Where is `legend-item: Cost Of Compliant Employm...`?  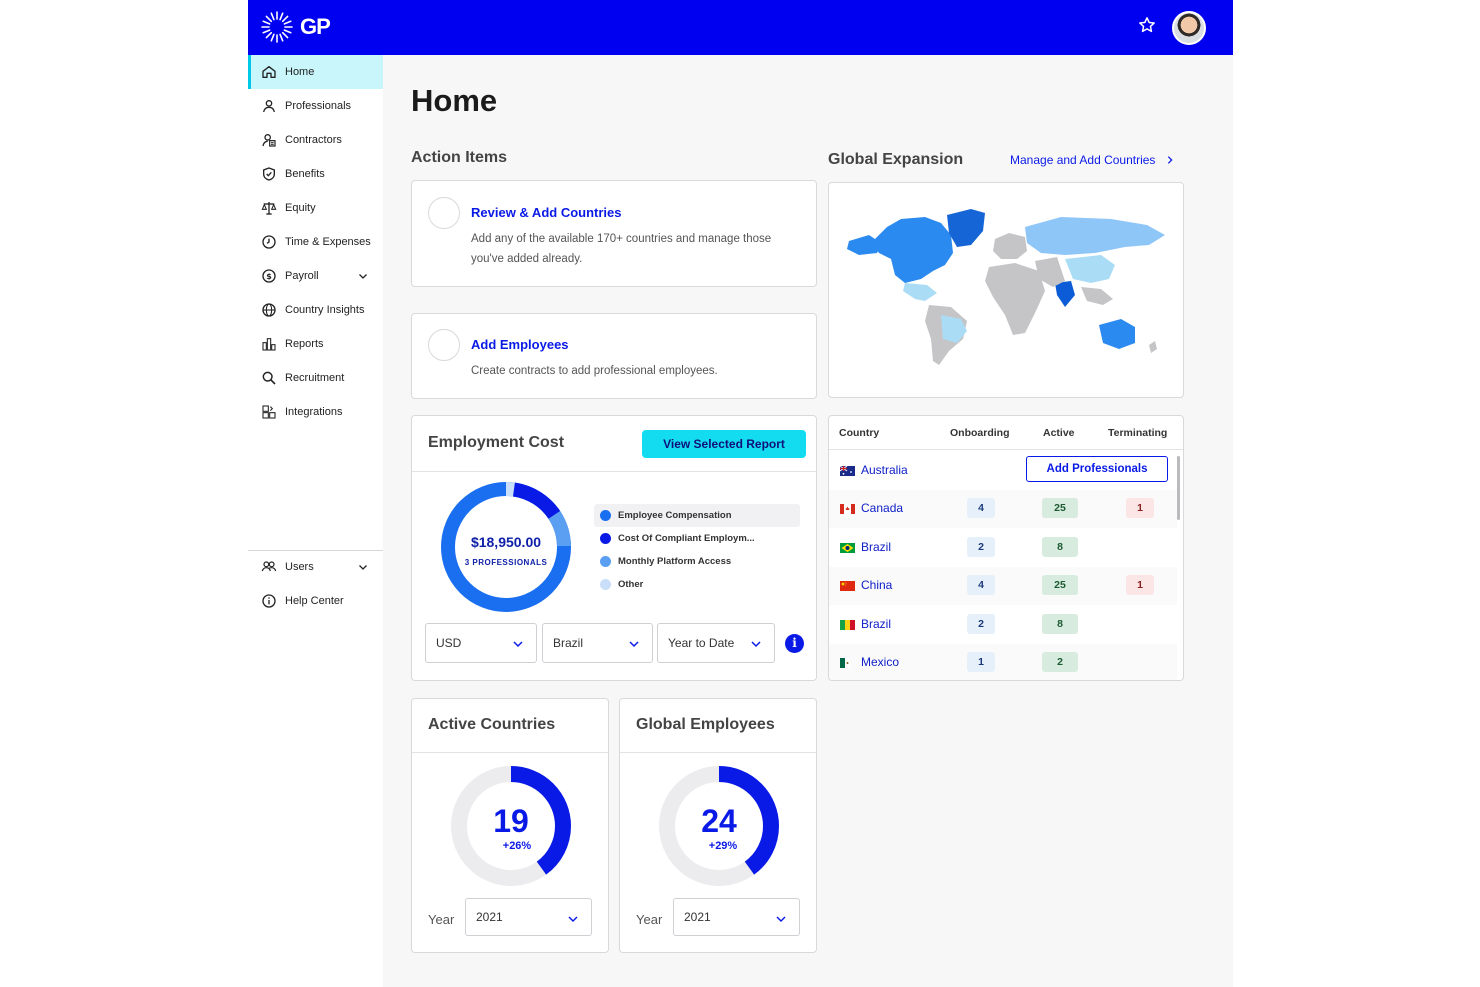
legend-item: Cost Of Compliant Employm... is located at coordinates (697, 538).